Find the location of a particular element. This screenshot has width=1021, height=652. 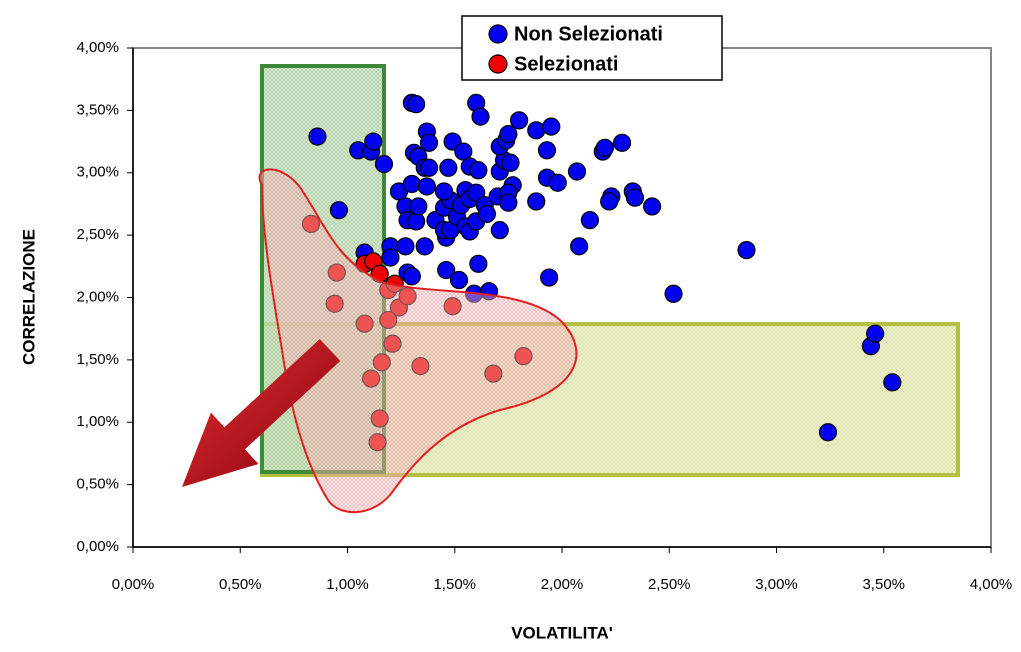

x-tick-label: 0,50% is located at coordinates (240, 584).